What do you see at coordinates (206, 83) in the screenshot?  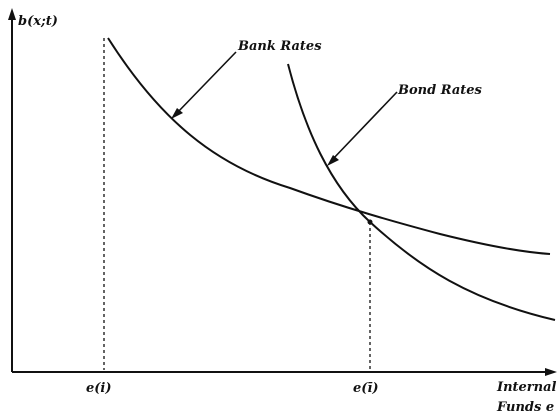 I see `bank-rates-pointer` at bounding box center [206, 83].